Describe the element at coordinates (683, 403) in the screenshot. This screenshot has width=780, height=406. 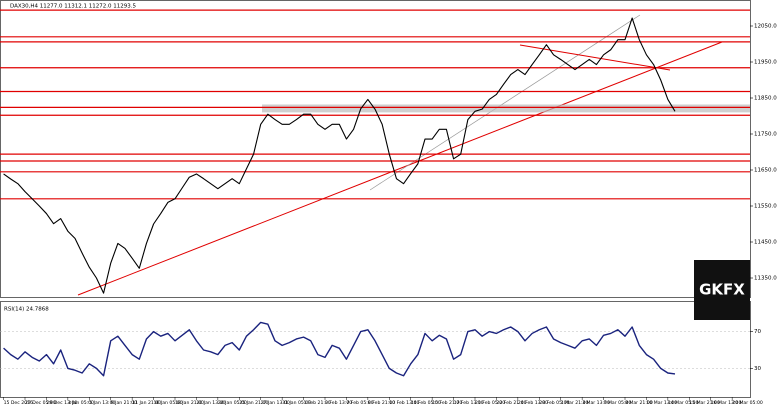
I see `x-tick-label: 14 Mar 05:00` at that location.